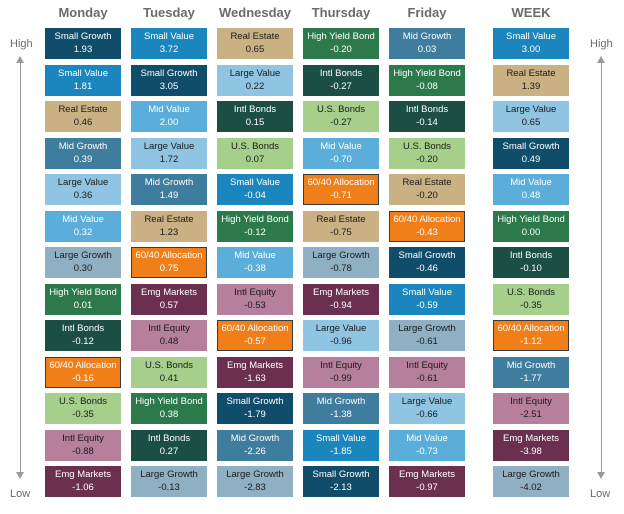  Describe the element at coordinates (255, 481) in the screenshot. I see `return-cell: Large Growth -2.83` at that location.